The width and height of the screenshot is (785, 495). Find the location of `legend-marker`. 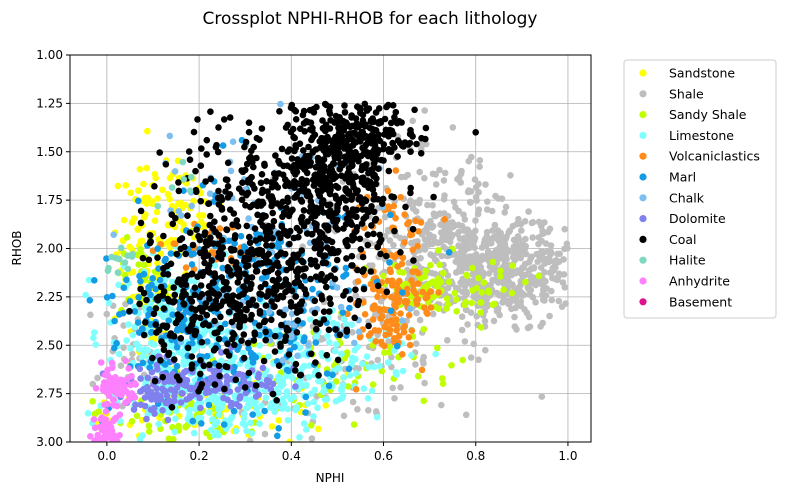

legend-marker is located at coordinates (643, 94).